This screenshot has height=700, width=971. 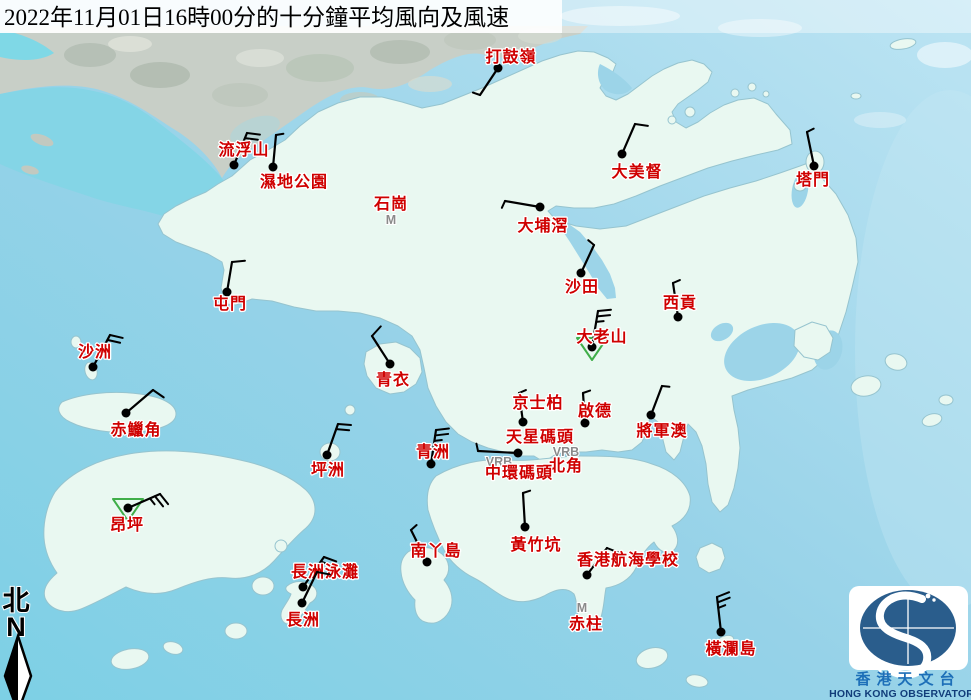 I want to click on tung-lung-island, so click(x=710, y=558).